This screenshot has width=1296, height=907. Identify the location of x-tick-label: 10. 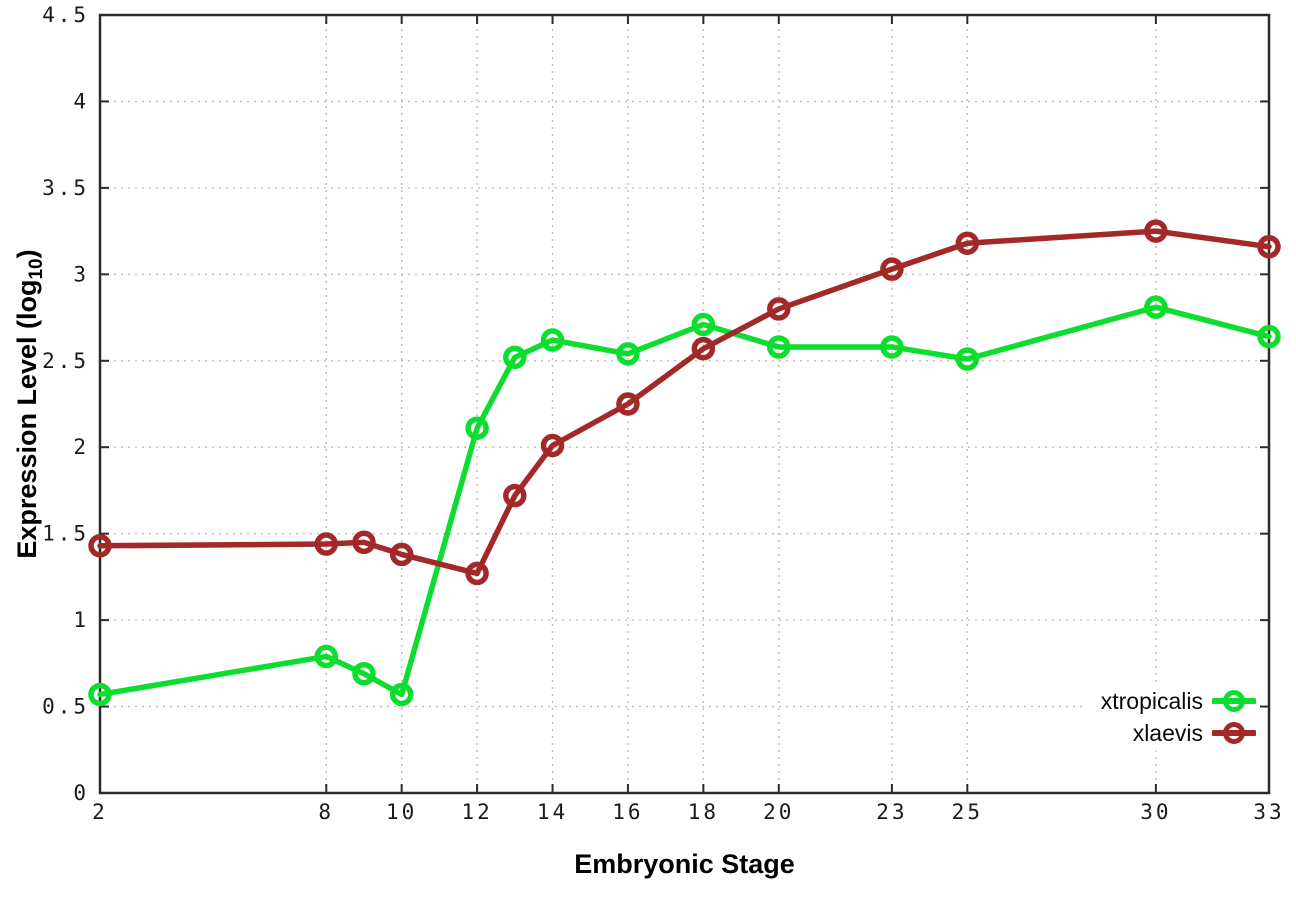
(401, 812).